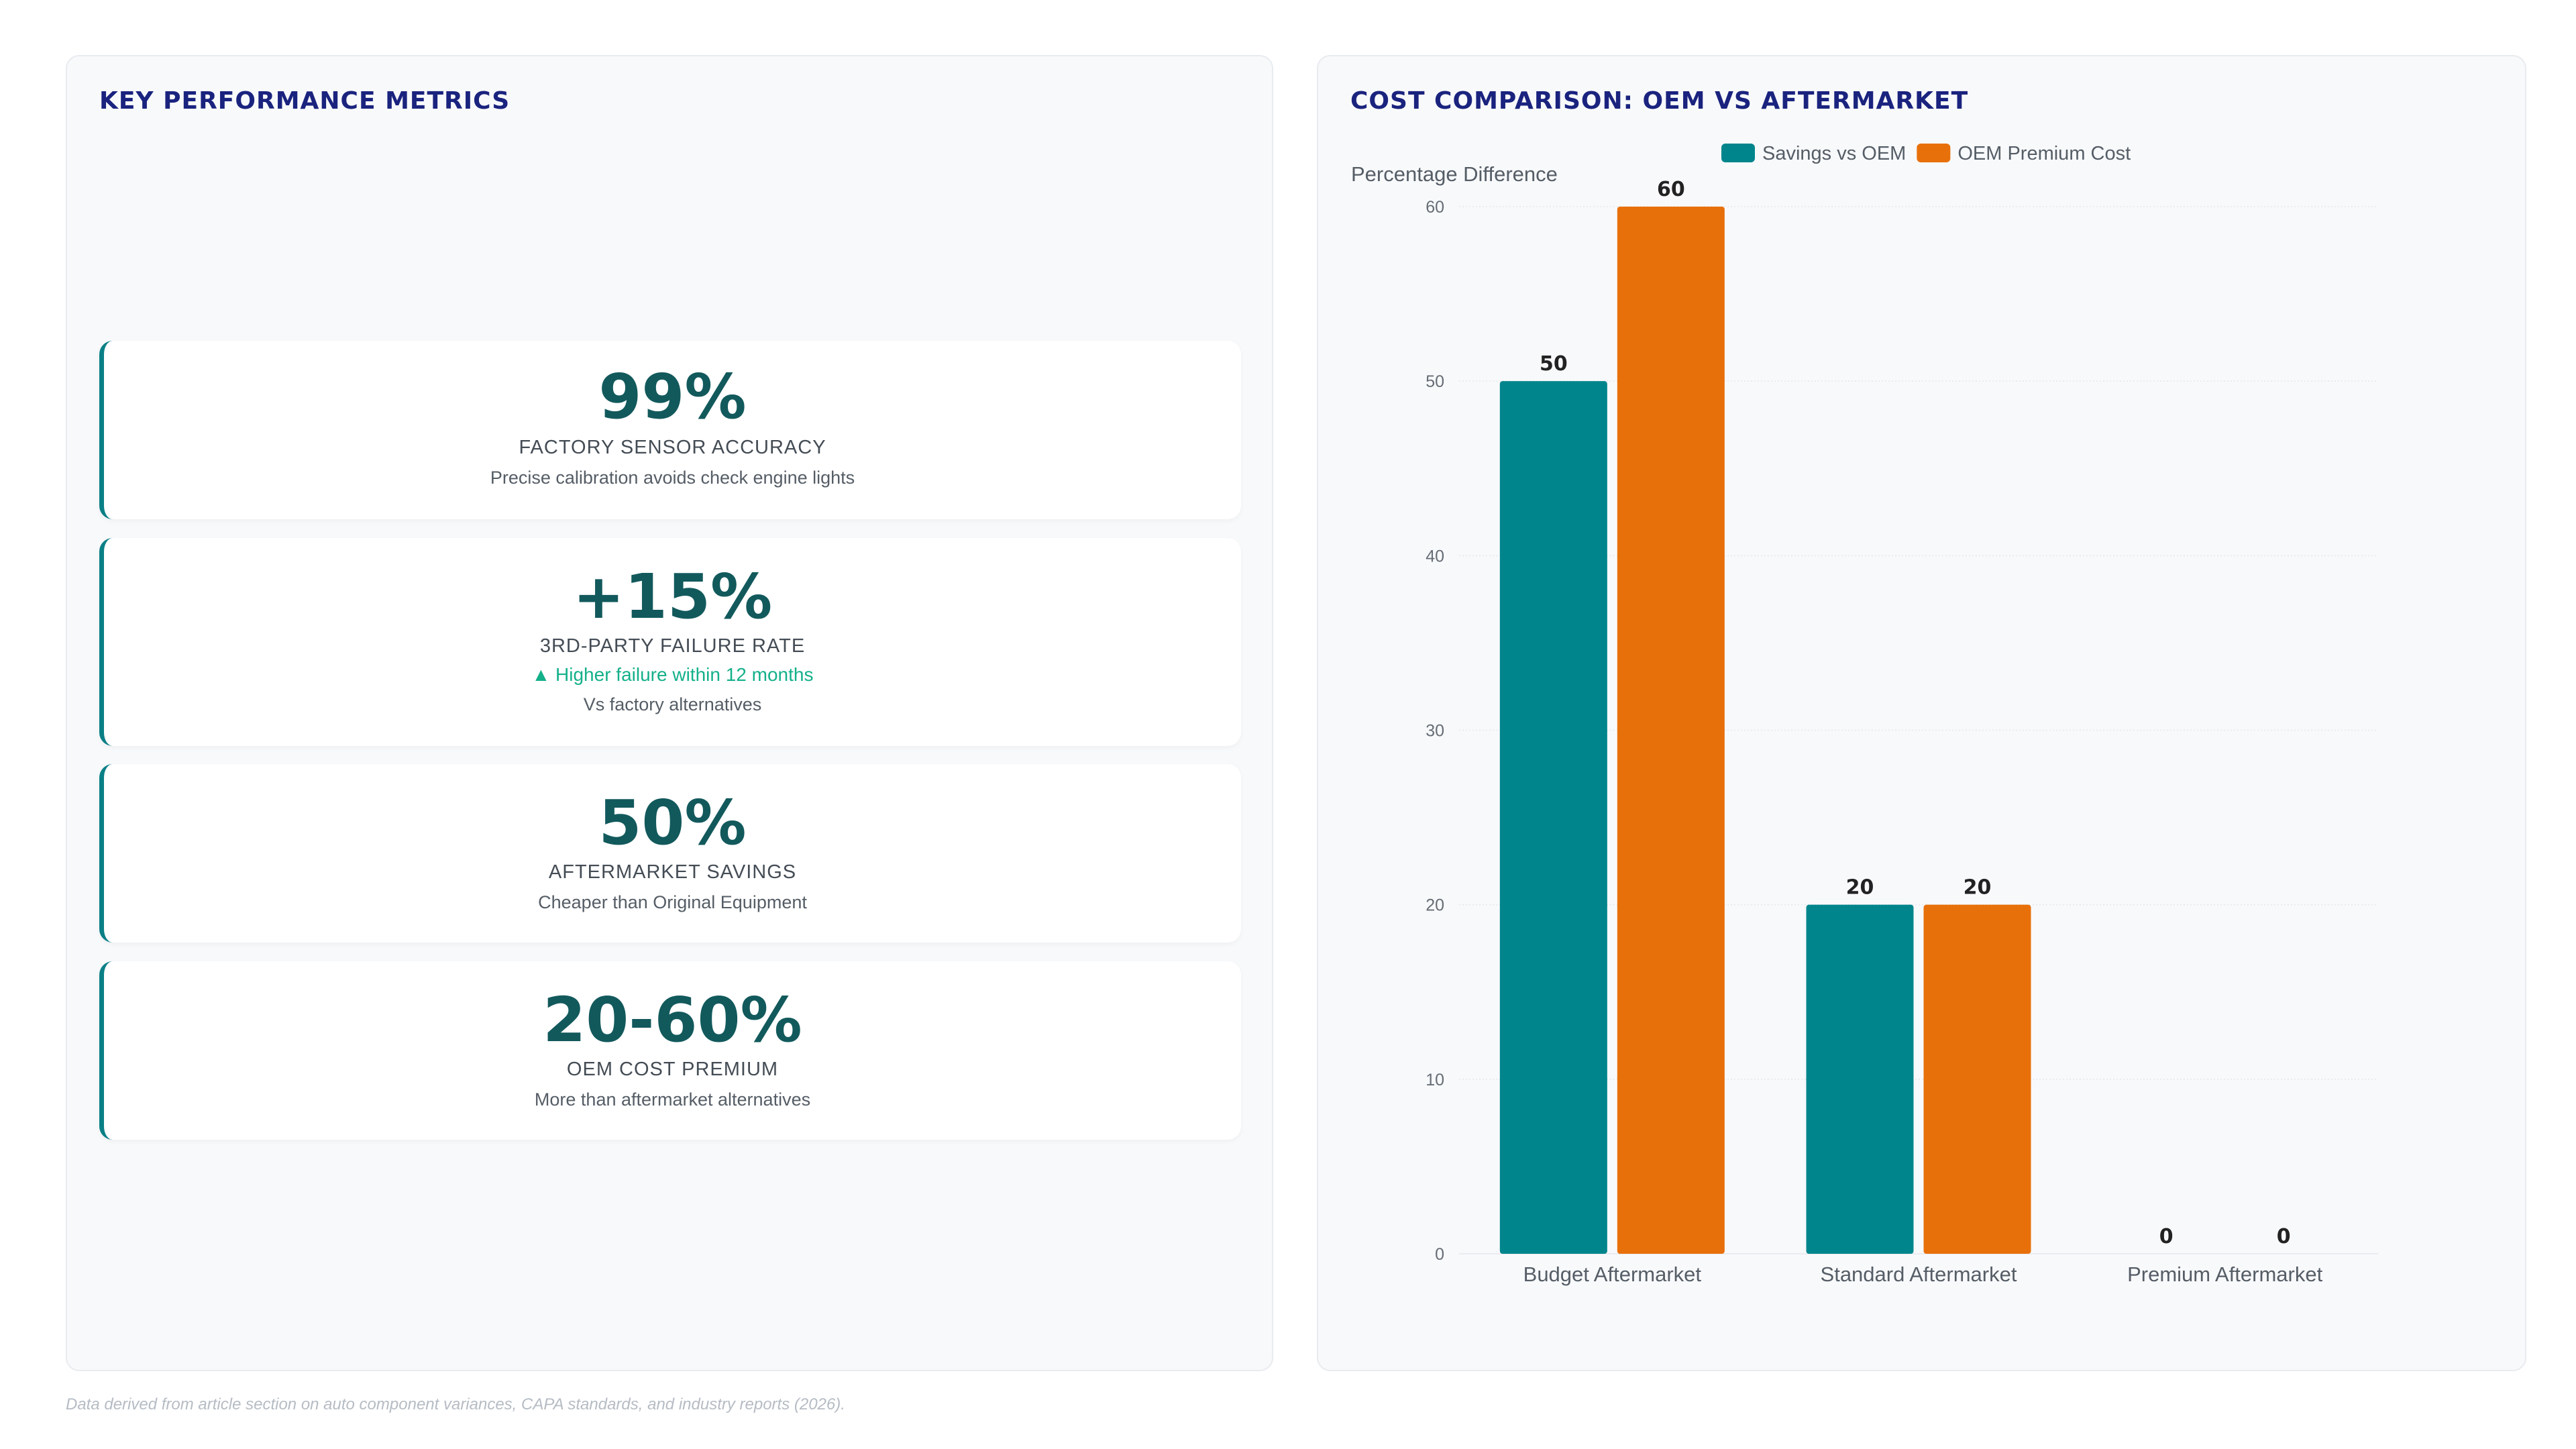 Image resolution: width=2576 pixels, height=1449 pixels. I want to click on kpi-value: 50%, so click(672, 823).